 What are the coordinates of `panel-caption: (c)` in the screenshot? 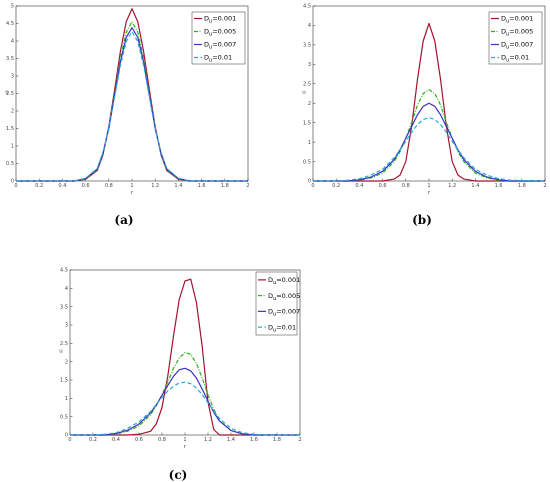 It's located at (178, 475).